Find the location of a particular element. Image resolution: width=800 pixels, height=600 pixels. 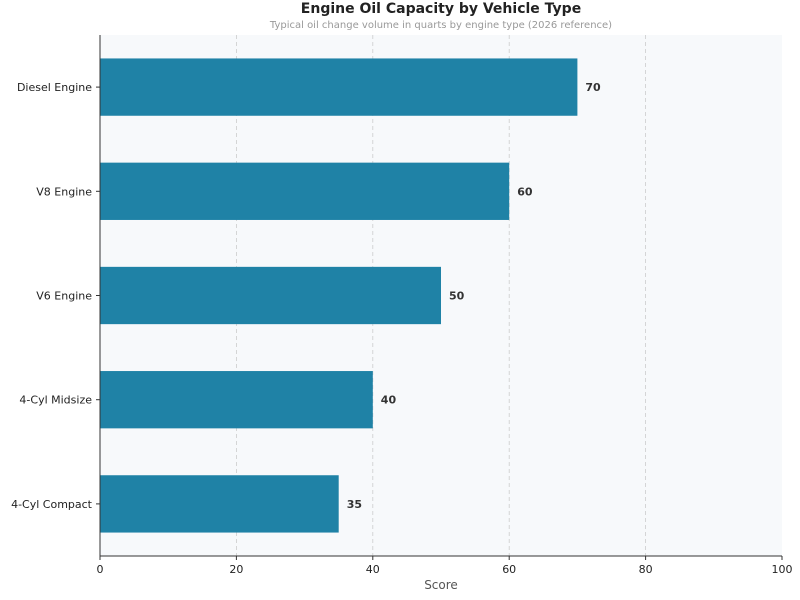

x-tick-label: 60 is located at coordinates (509, 569).